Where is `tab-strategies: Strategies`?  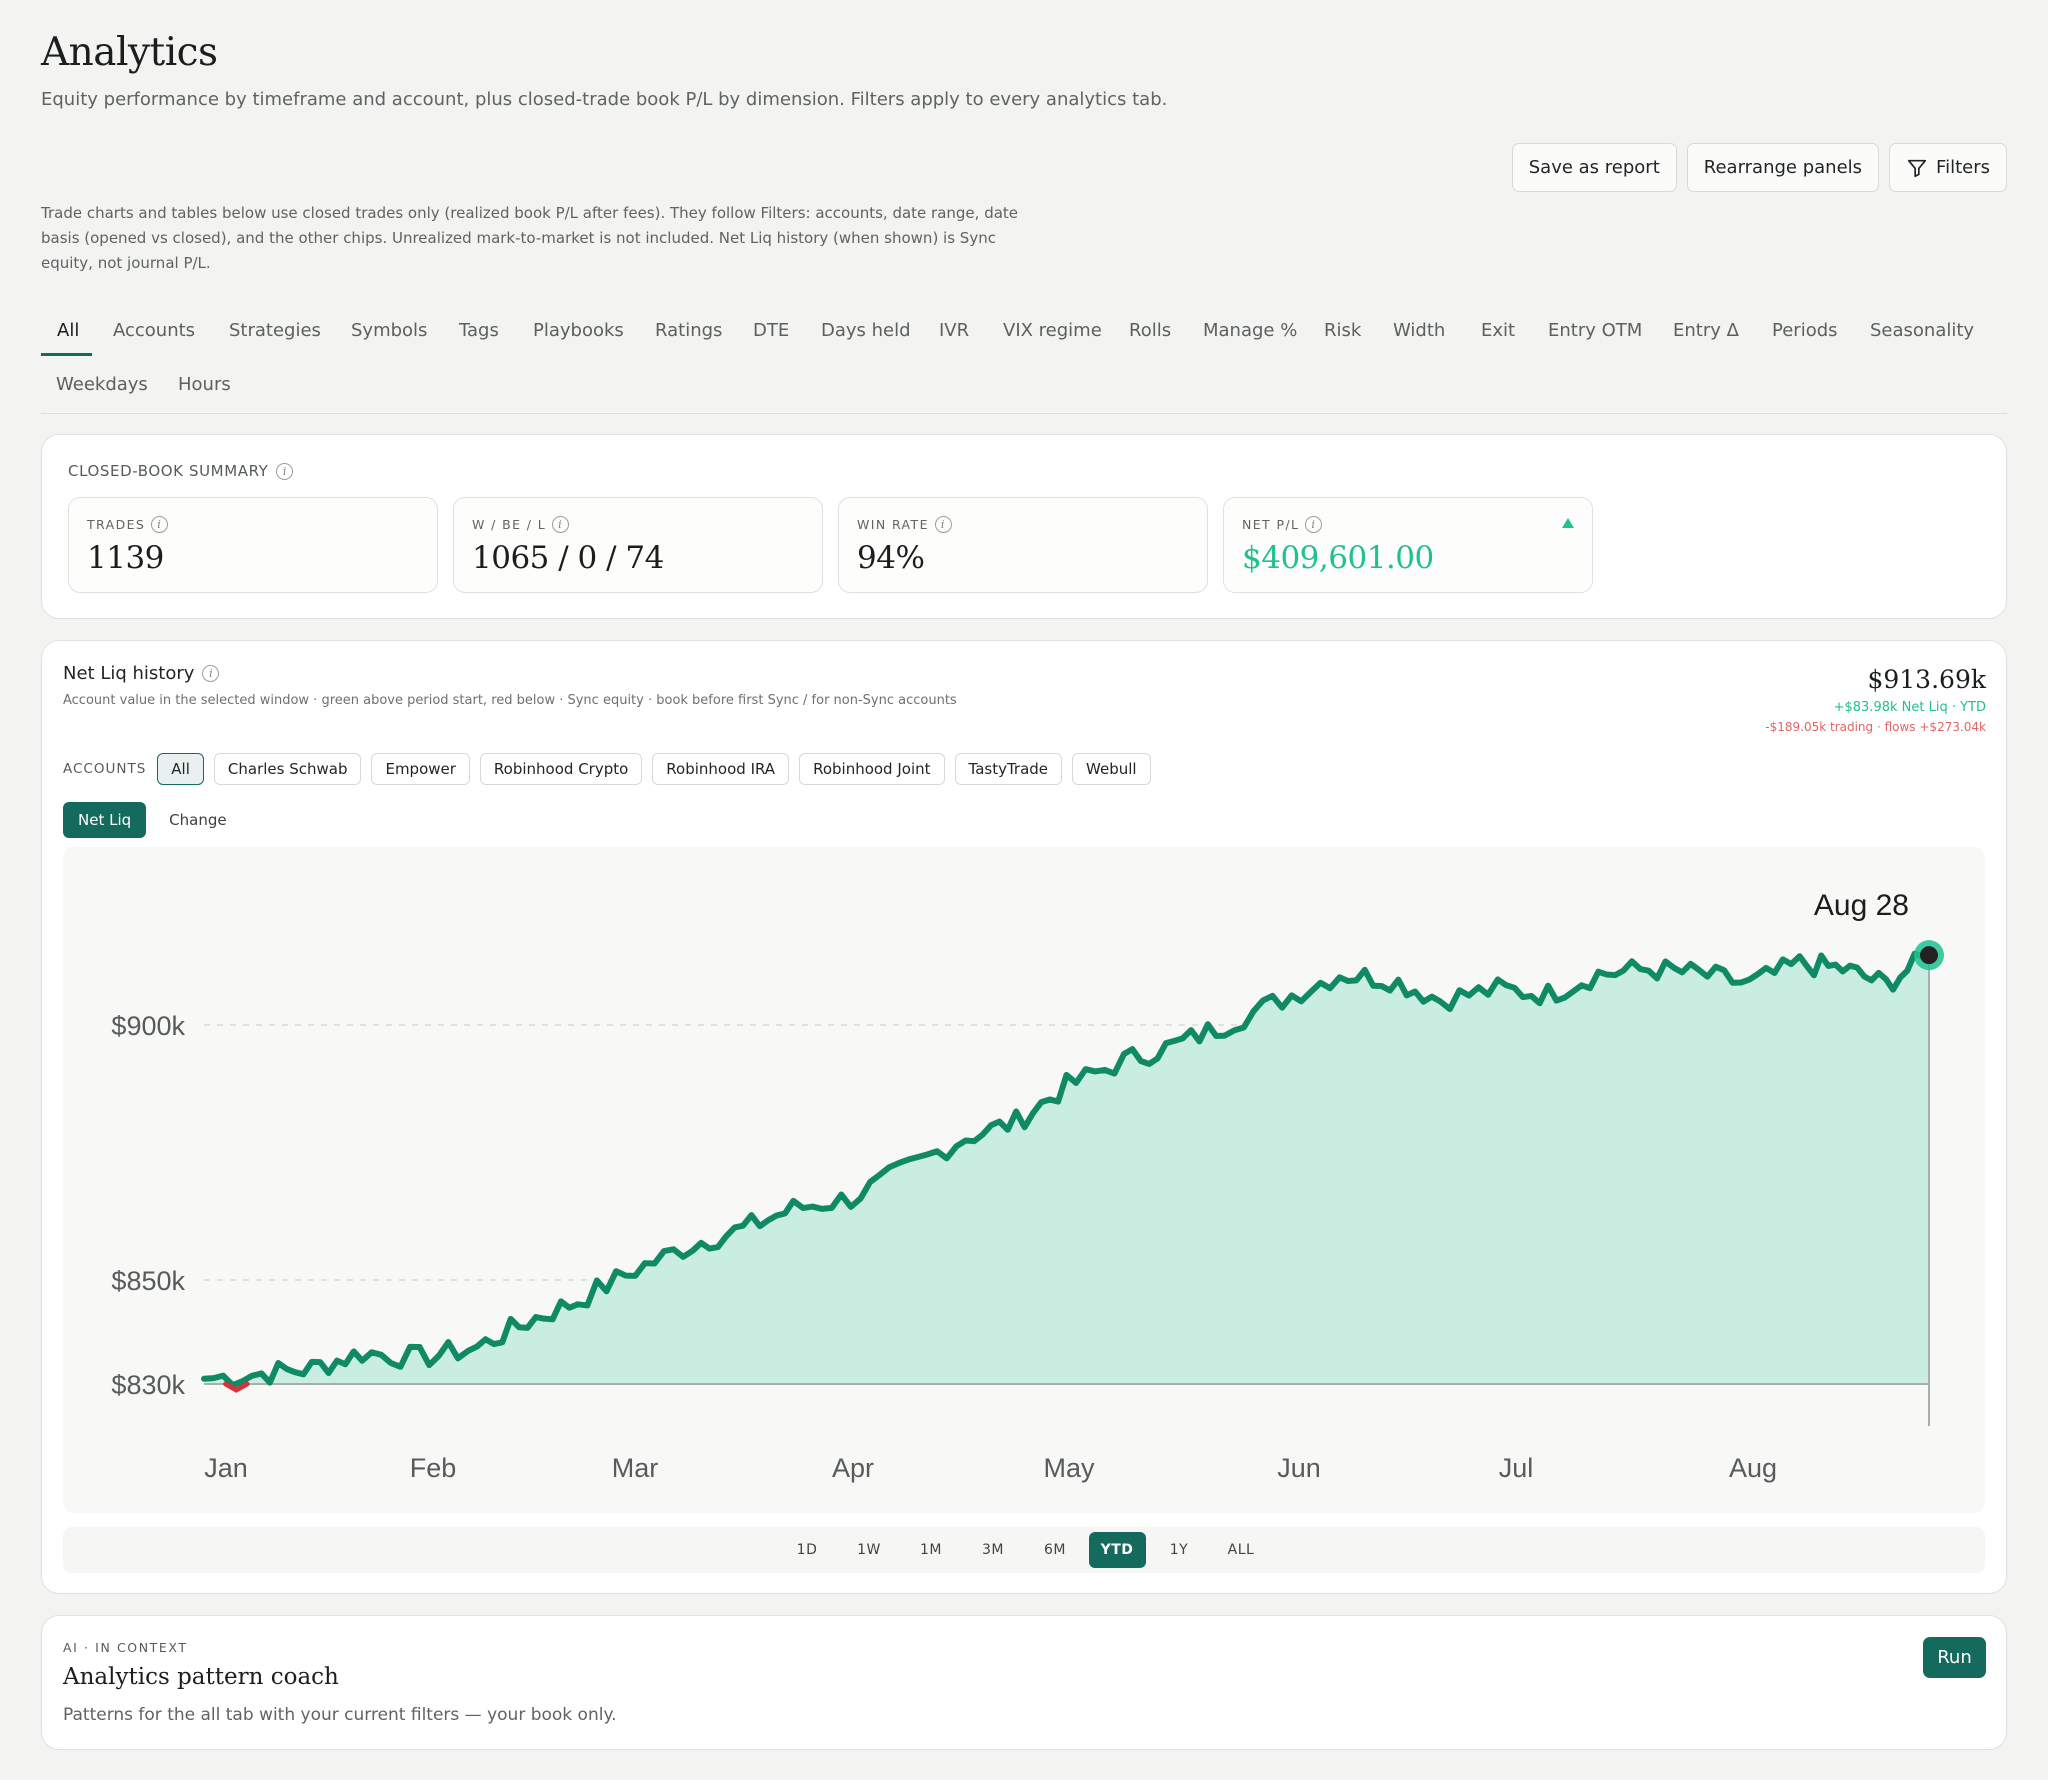 tab-strategies: Strategies is located at coordinates (275, 330).